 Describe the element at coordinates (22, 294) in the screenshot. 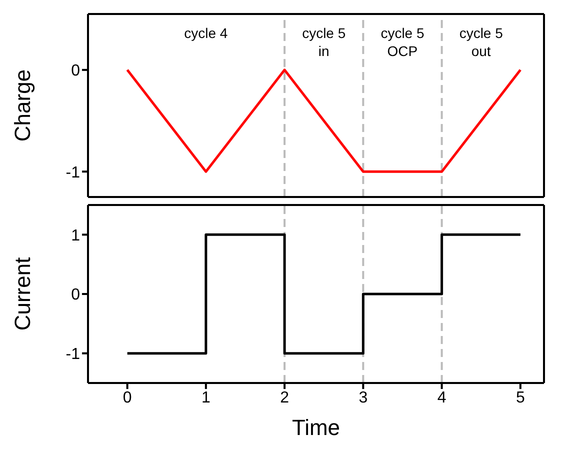

I see `y-axis-title: Current` at that location.